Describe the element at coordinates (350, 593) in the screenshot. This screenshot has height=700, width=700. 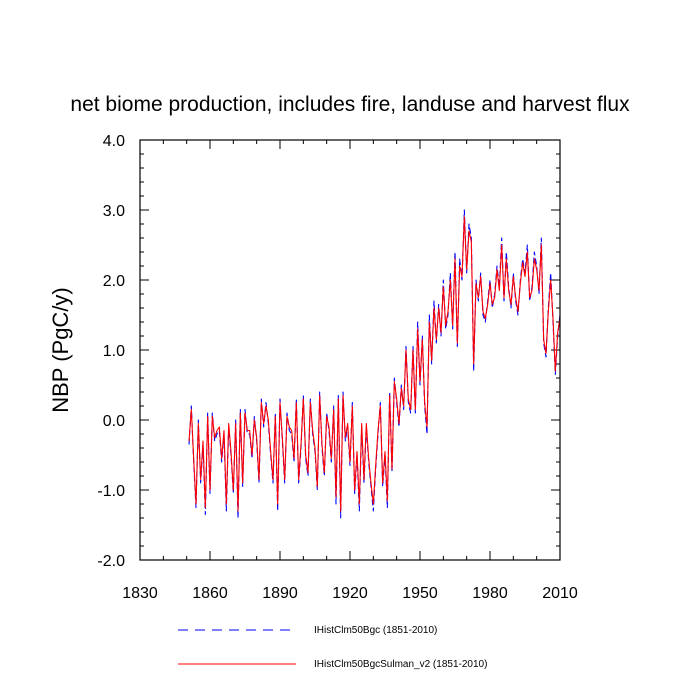
I see `x-tick-label: 1920` at that location.